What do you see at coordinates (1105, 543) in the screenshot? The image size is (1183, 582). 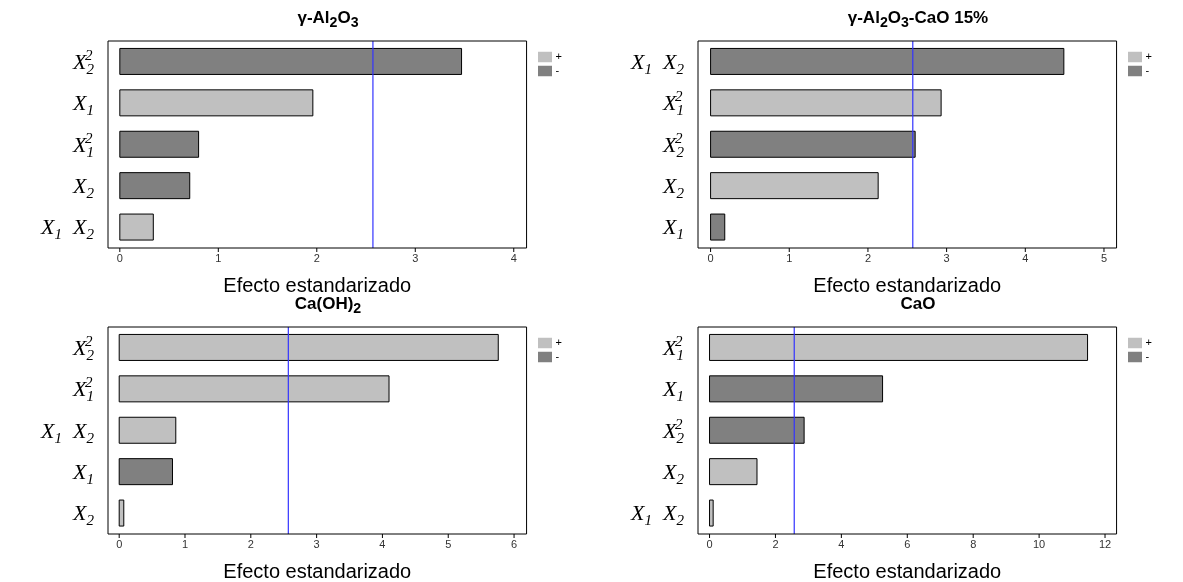 I see `x-tick-label: 12` at bounding box center [1105, 543].